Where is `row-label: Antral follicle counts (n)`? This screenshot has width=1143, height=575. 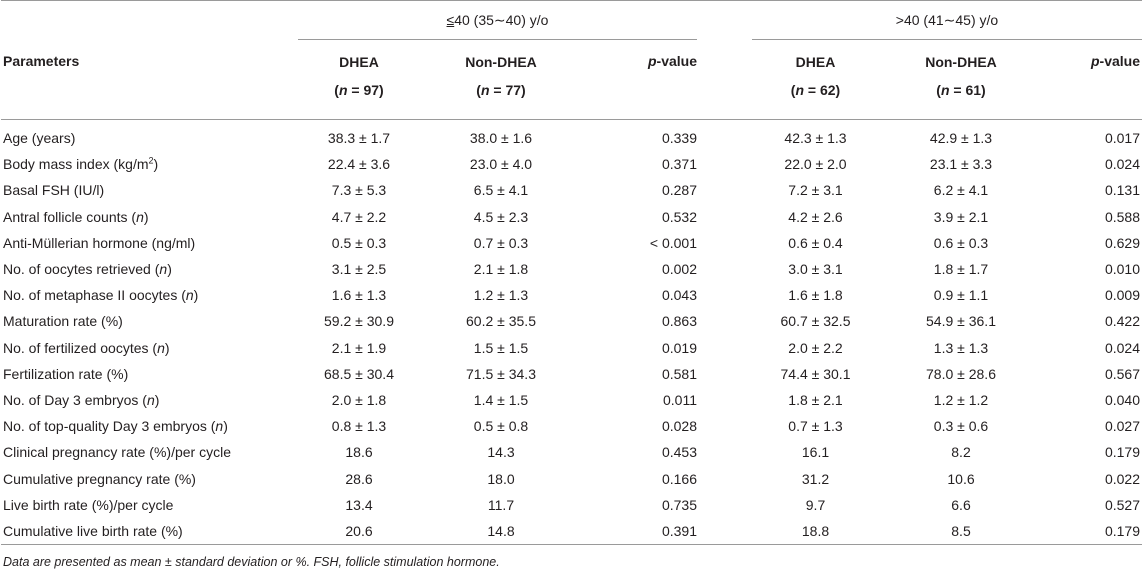 row-label: Antral follicle counts (n) is located at coordinates (76, 216).